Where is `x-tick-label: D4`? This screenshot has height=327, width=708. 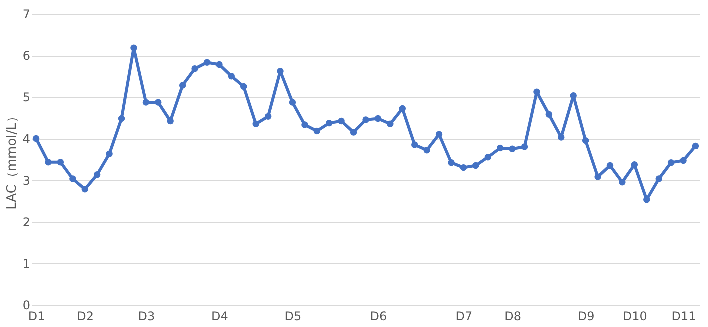 x-tick-label: D4 is located at coordinates (220, 317).